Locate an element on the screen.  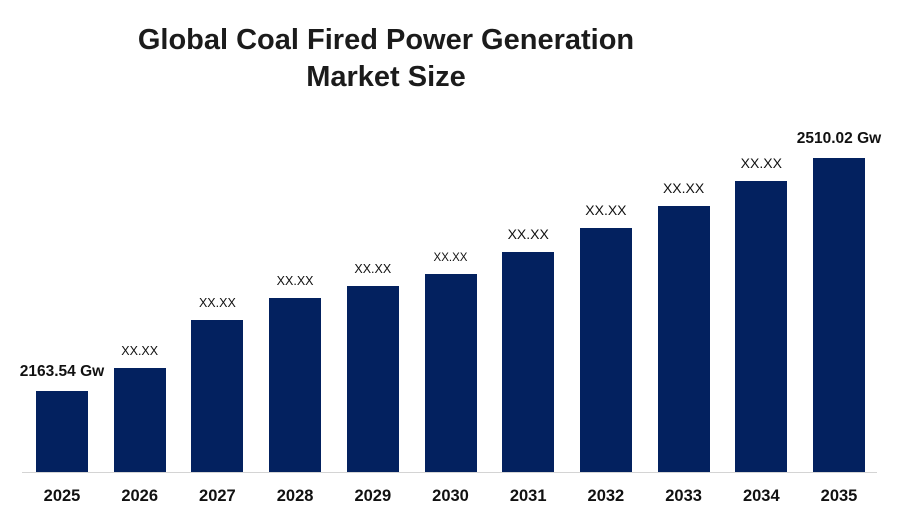
bar-2028 is located at coordinates (295, 385).